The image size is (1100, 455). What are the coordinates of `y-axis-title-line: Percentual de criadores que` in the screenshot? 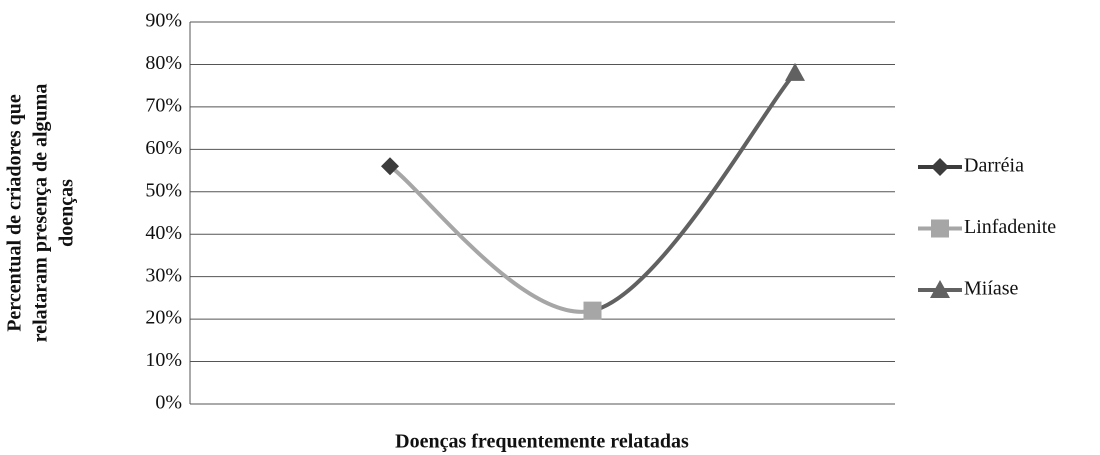 It's located at (15, 213).